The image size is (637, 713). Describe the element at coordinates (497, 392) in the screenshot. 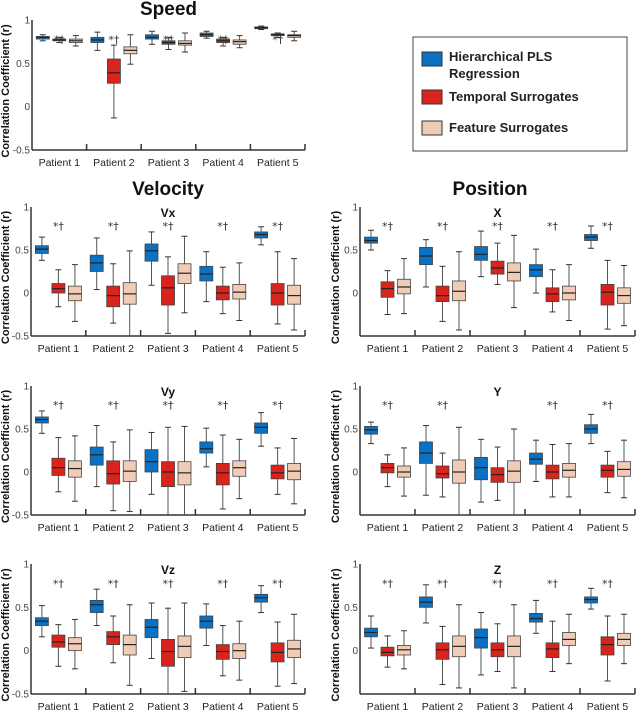

I see `panel-subtitle: Y` at that location.